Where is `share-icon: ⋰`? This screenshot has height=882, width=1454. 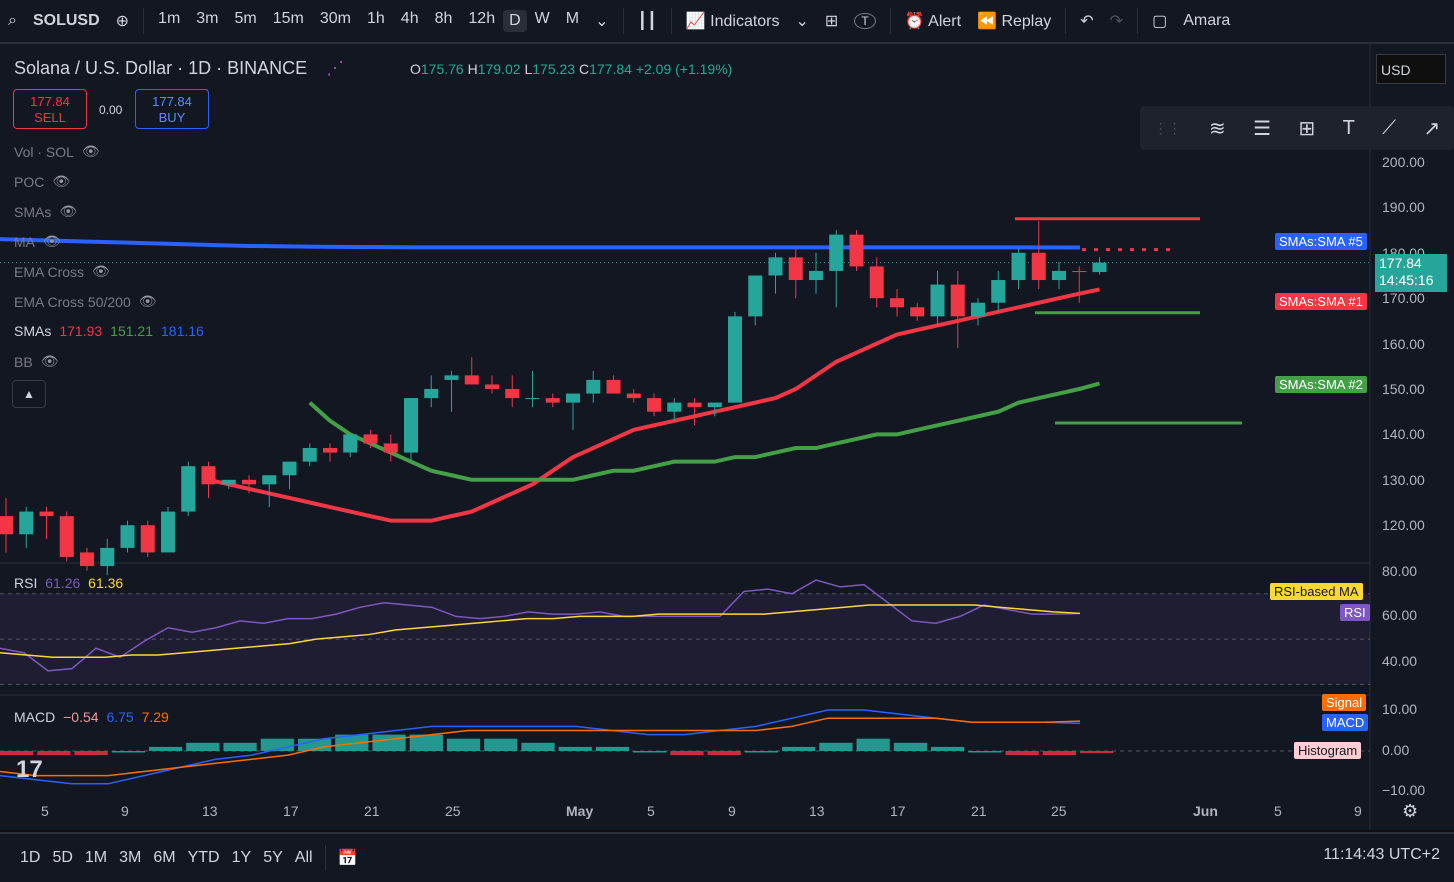 share-icon: ⋰ is located at coordinates (335, 68).